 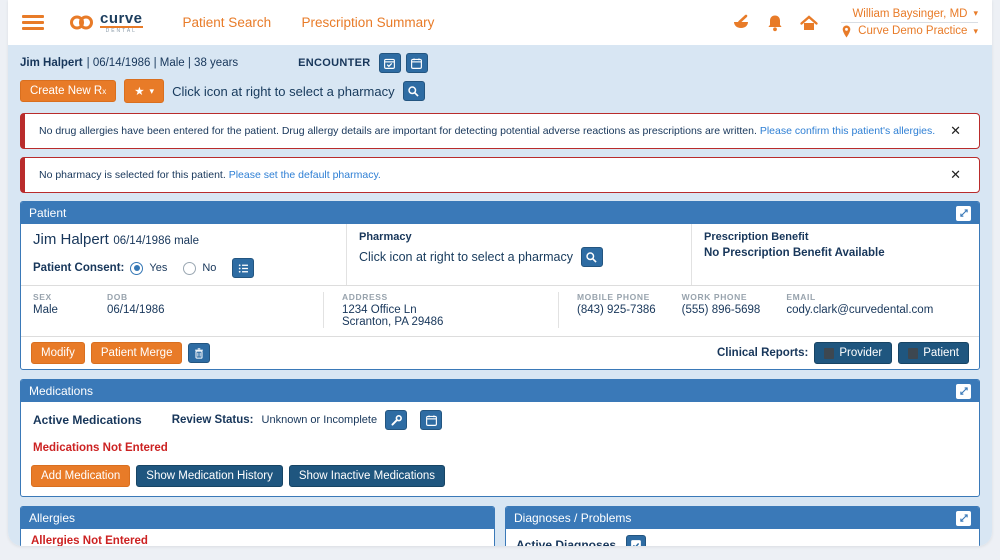 I want to click on mobile-phone-label: MOBILE PHONE, so click(x=613, y=297).